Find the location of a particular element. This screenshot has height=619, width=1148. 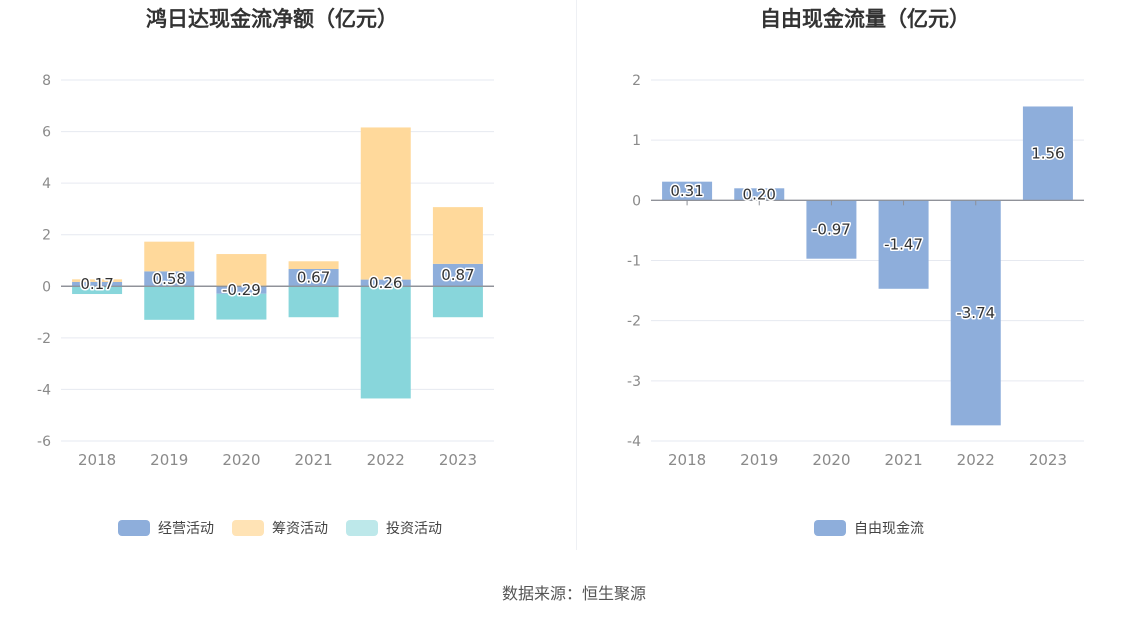

legend-label: 投资活动 is located at coordinates (414, 529).